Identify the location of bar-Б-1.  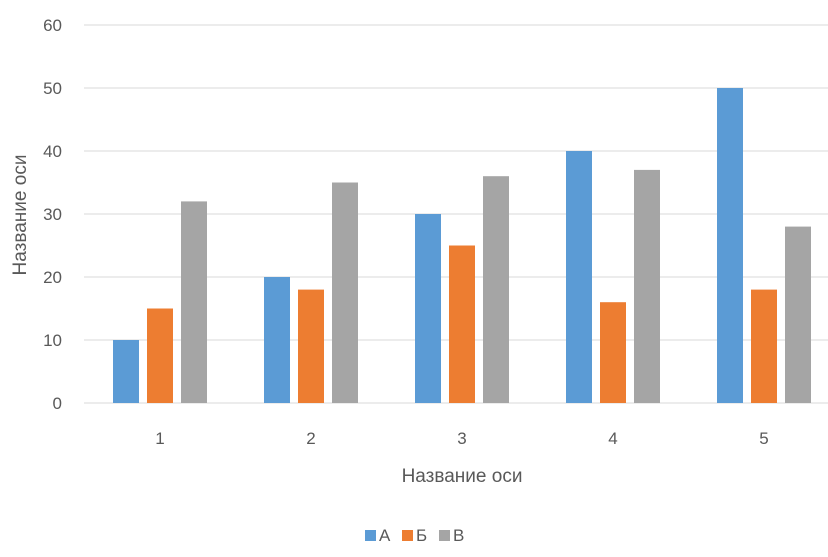
(160, 355).